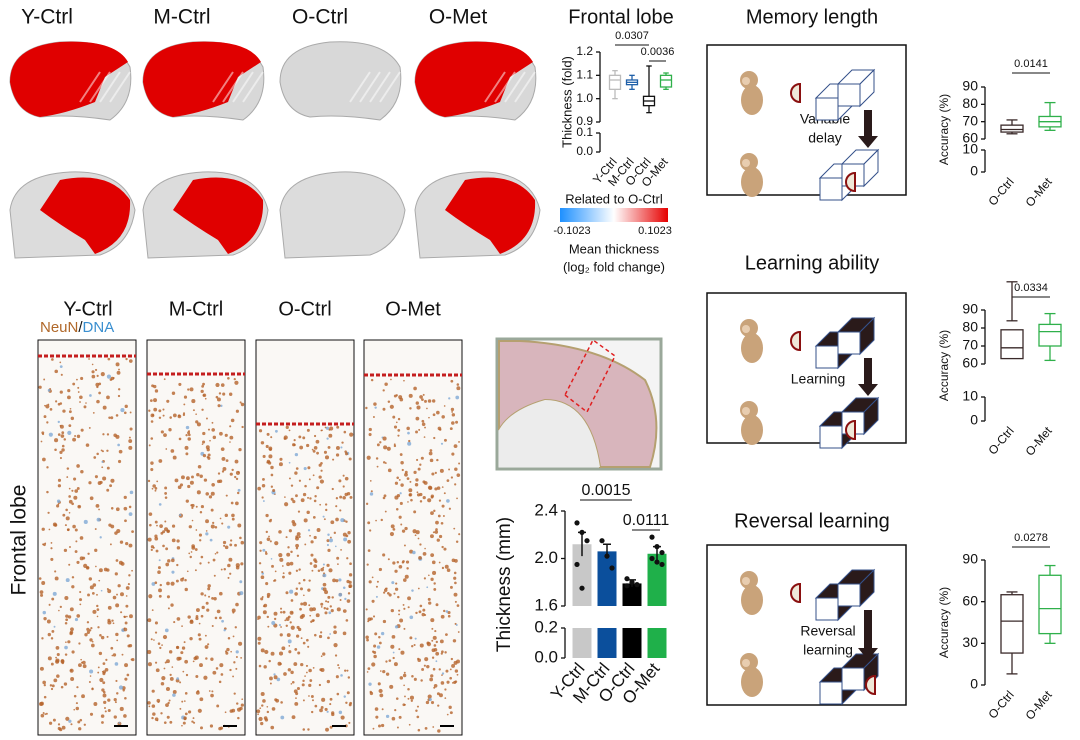  I want to click on y-tick-label: 80, so click(970, 103).